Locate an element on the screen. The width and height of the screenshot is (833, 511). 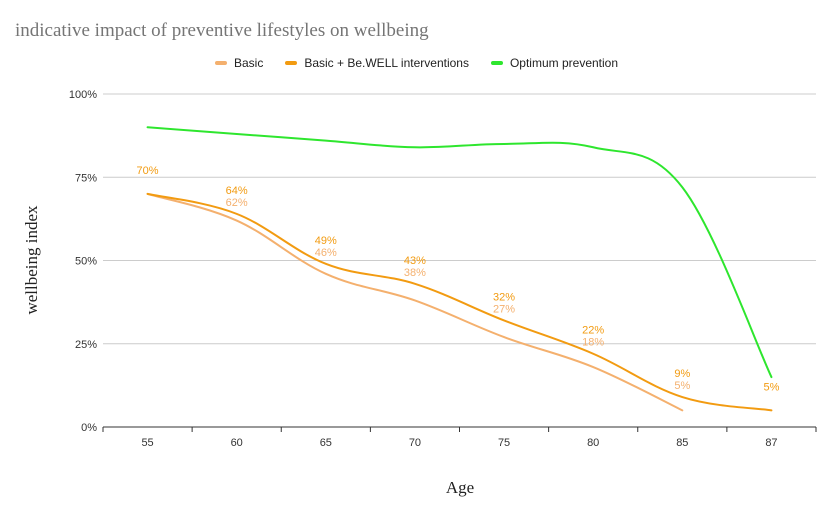
data-label-basic: 62% is located at coordinates (237, 203).